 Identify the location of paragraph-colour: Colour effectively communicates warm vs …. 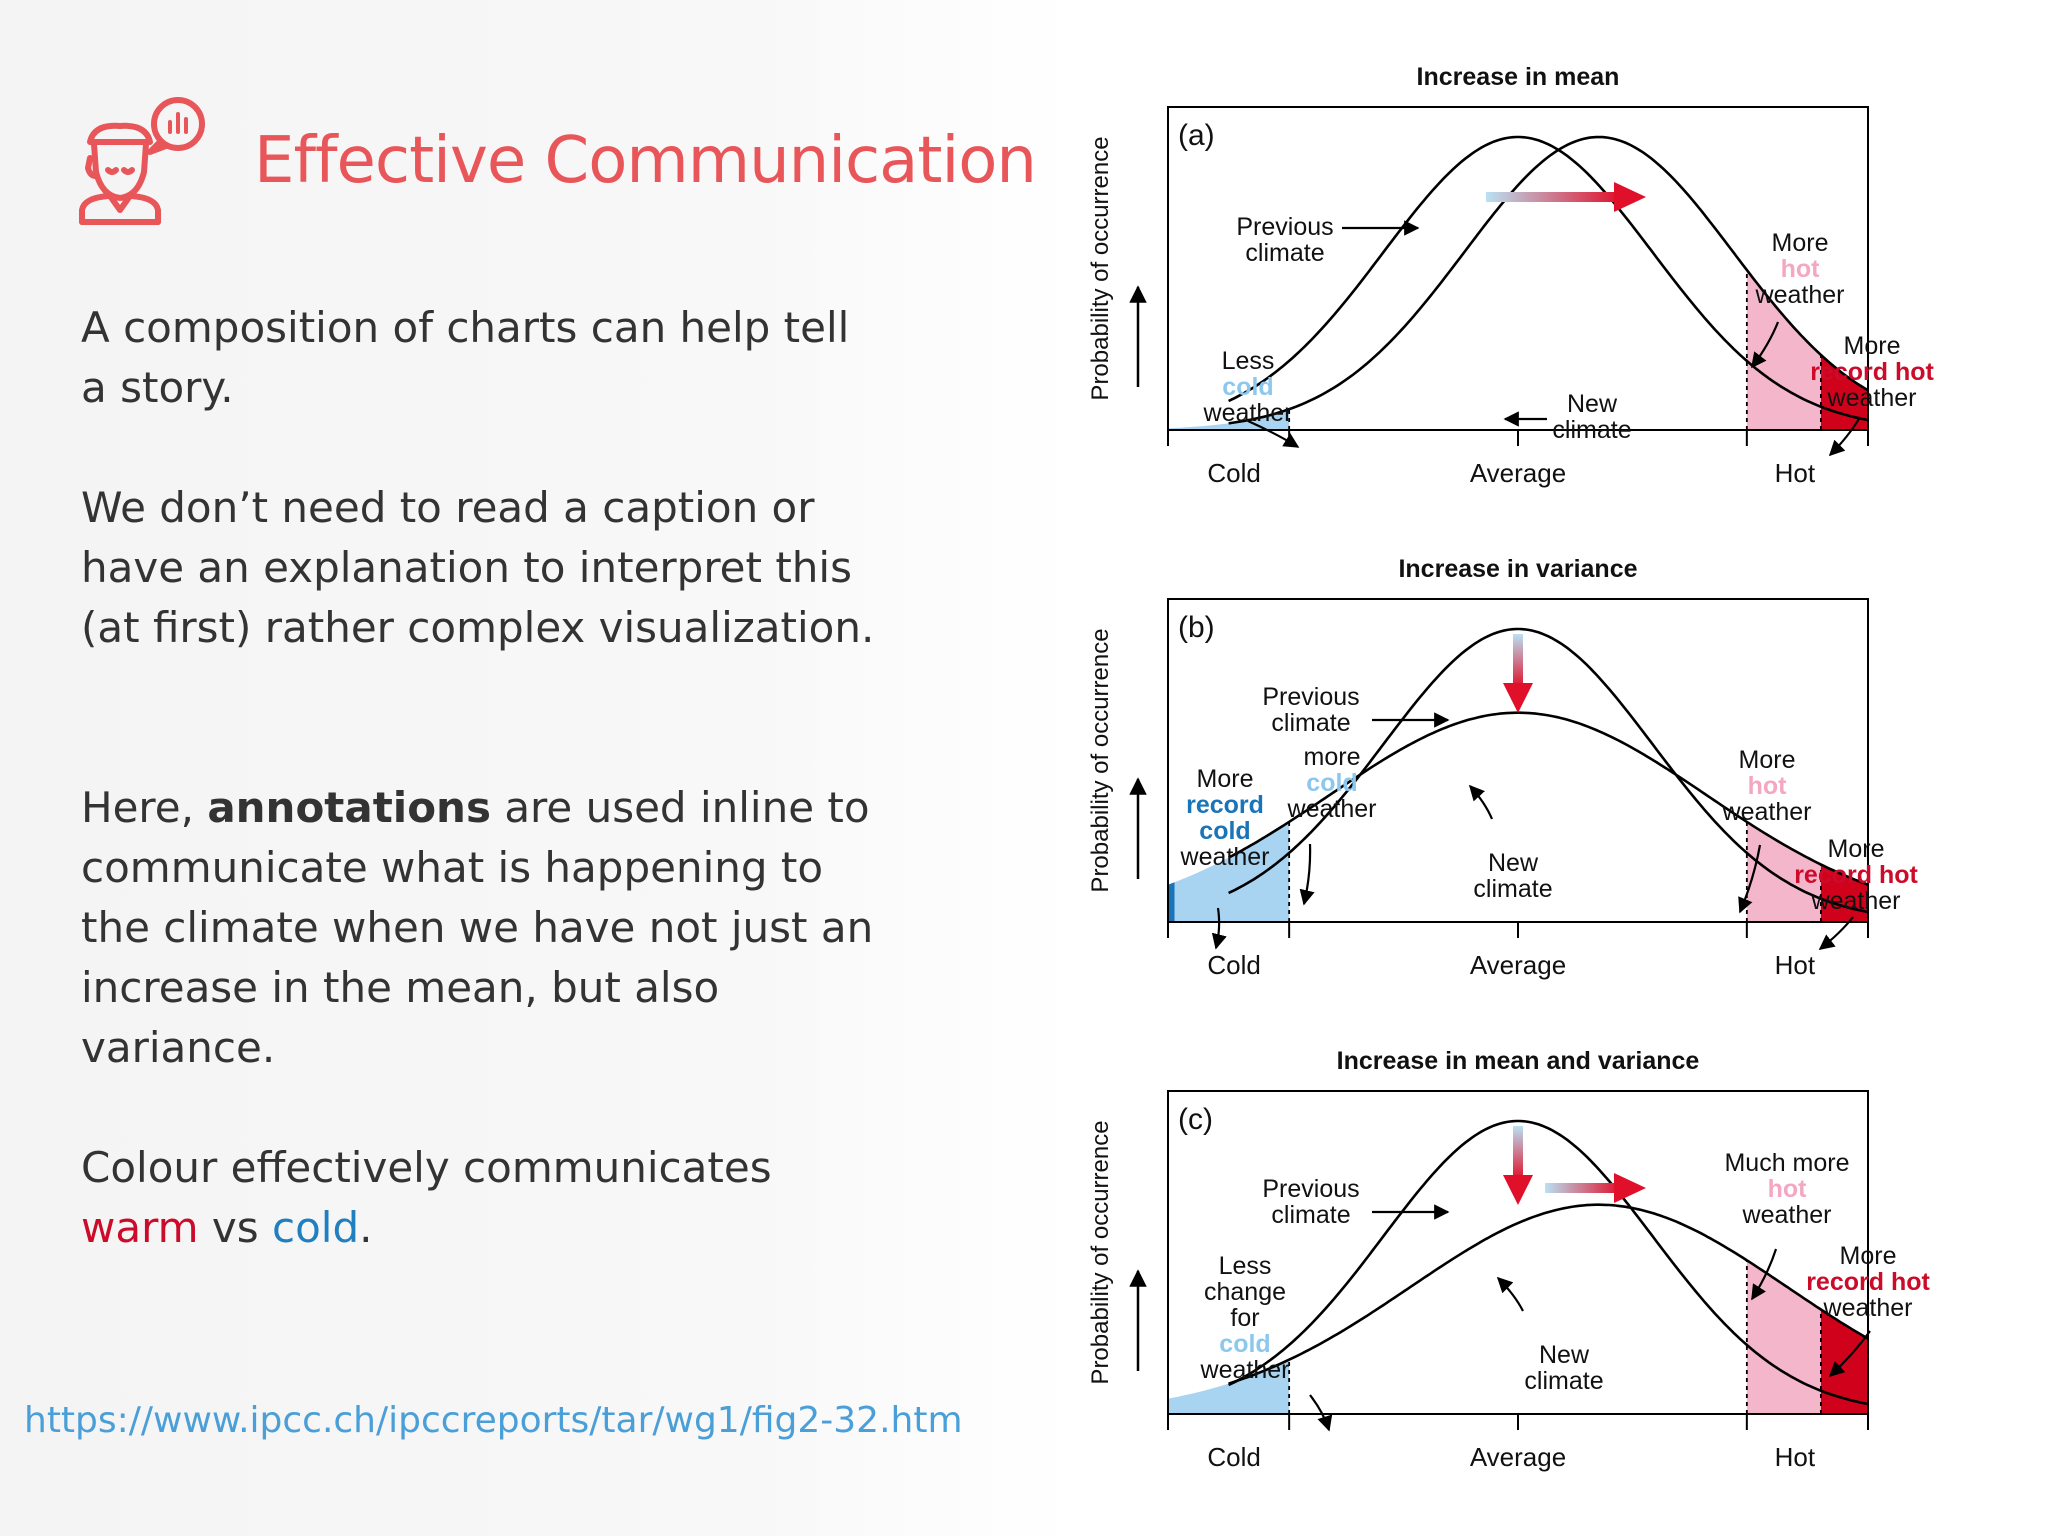
(481, 1198).